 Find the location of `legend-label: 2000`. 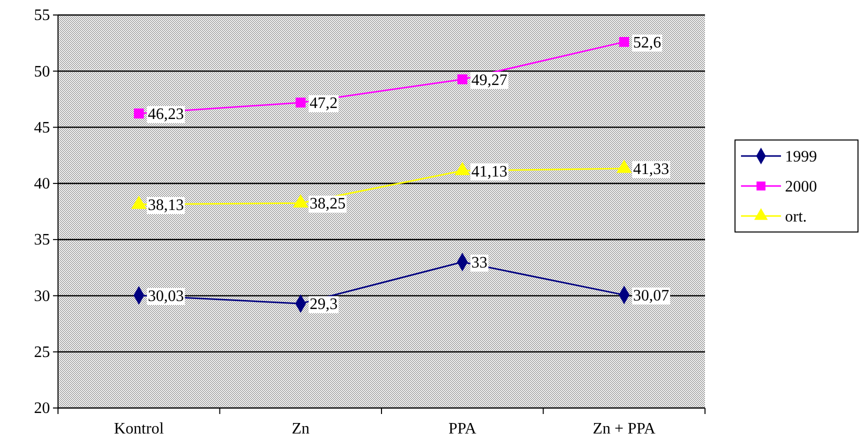

legend-label: 2000 is located at coordinates (801, 187).